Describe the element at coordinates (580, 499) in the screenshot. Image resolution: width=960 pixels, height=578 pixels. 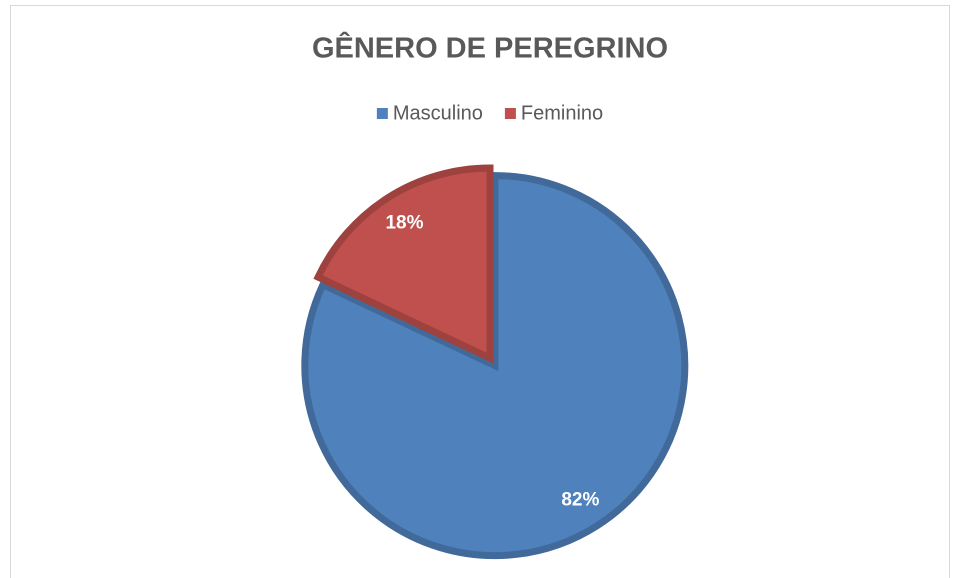
I see `data-label: 82%` at that location.